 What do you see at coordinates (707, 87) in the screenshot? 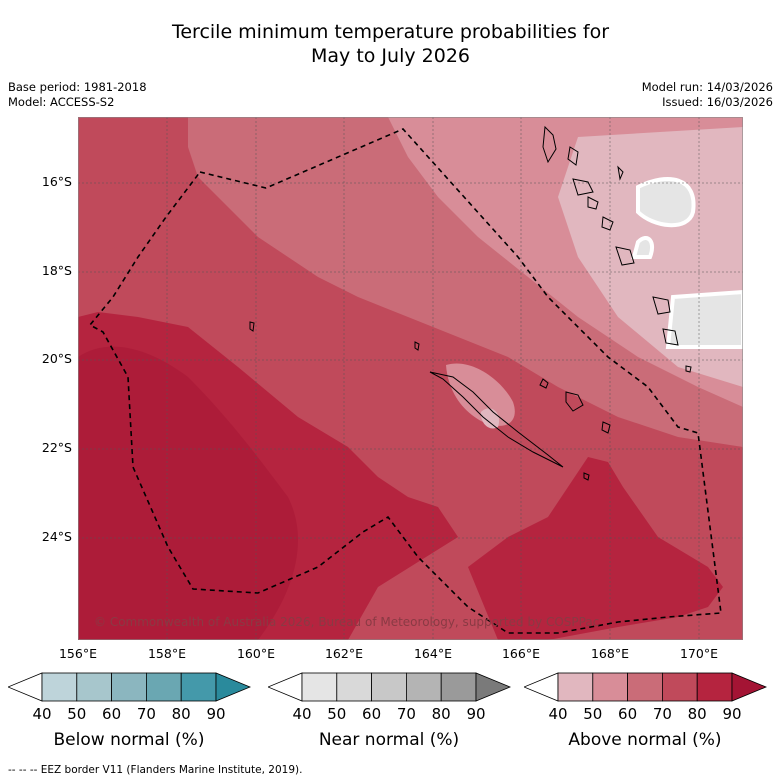
I see `model-run: Model run: 14/03/2026` at bounding box center [707, 87].